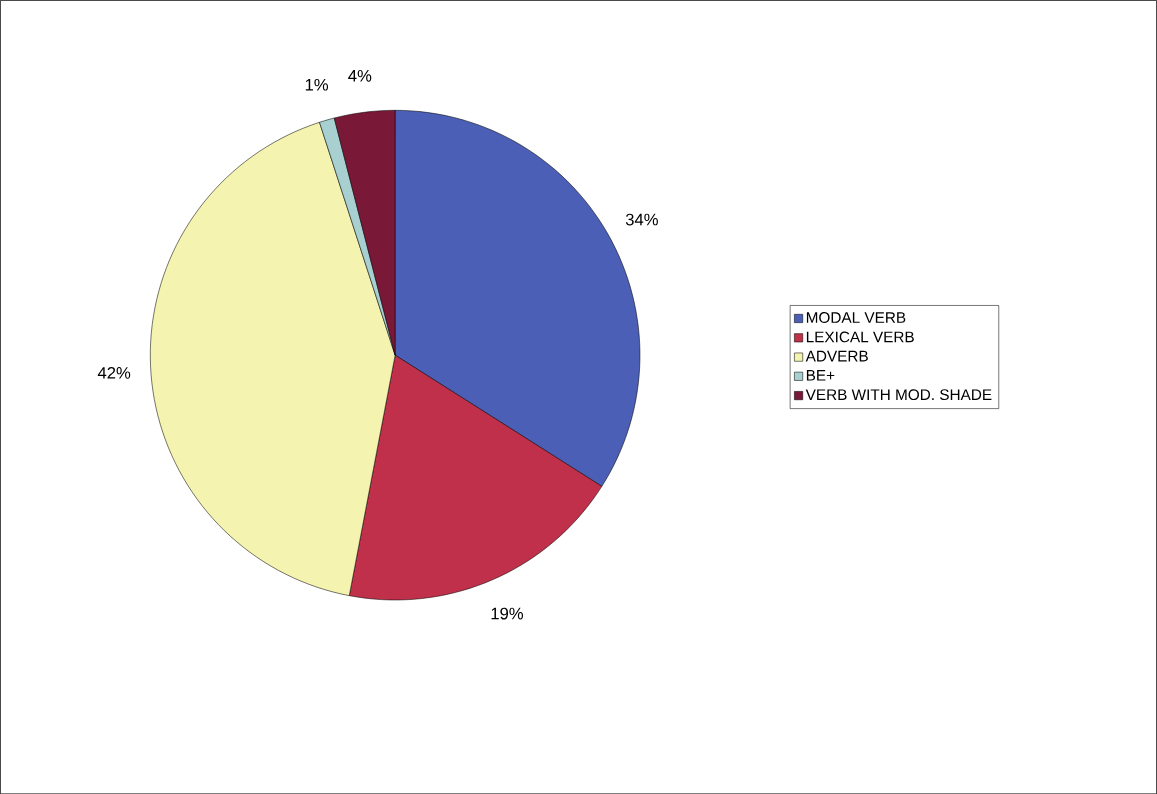  I want to click on data-label: 4%, so click(360, 75).